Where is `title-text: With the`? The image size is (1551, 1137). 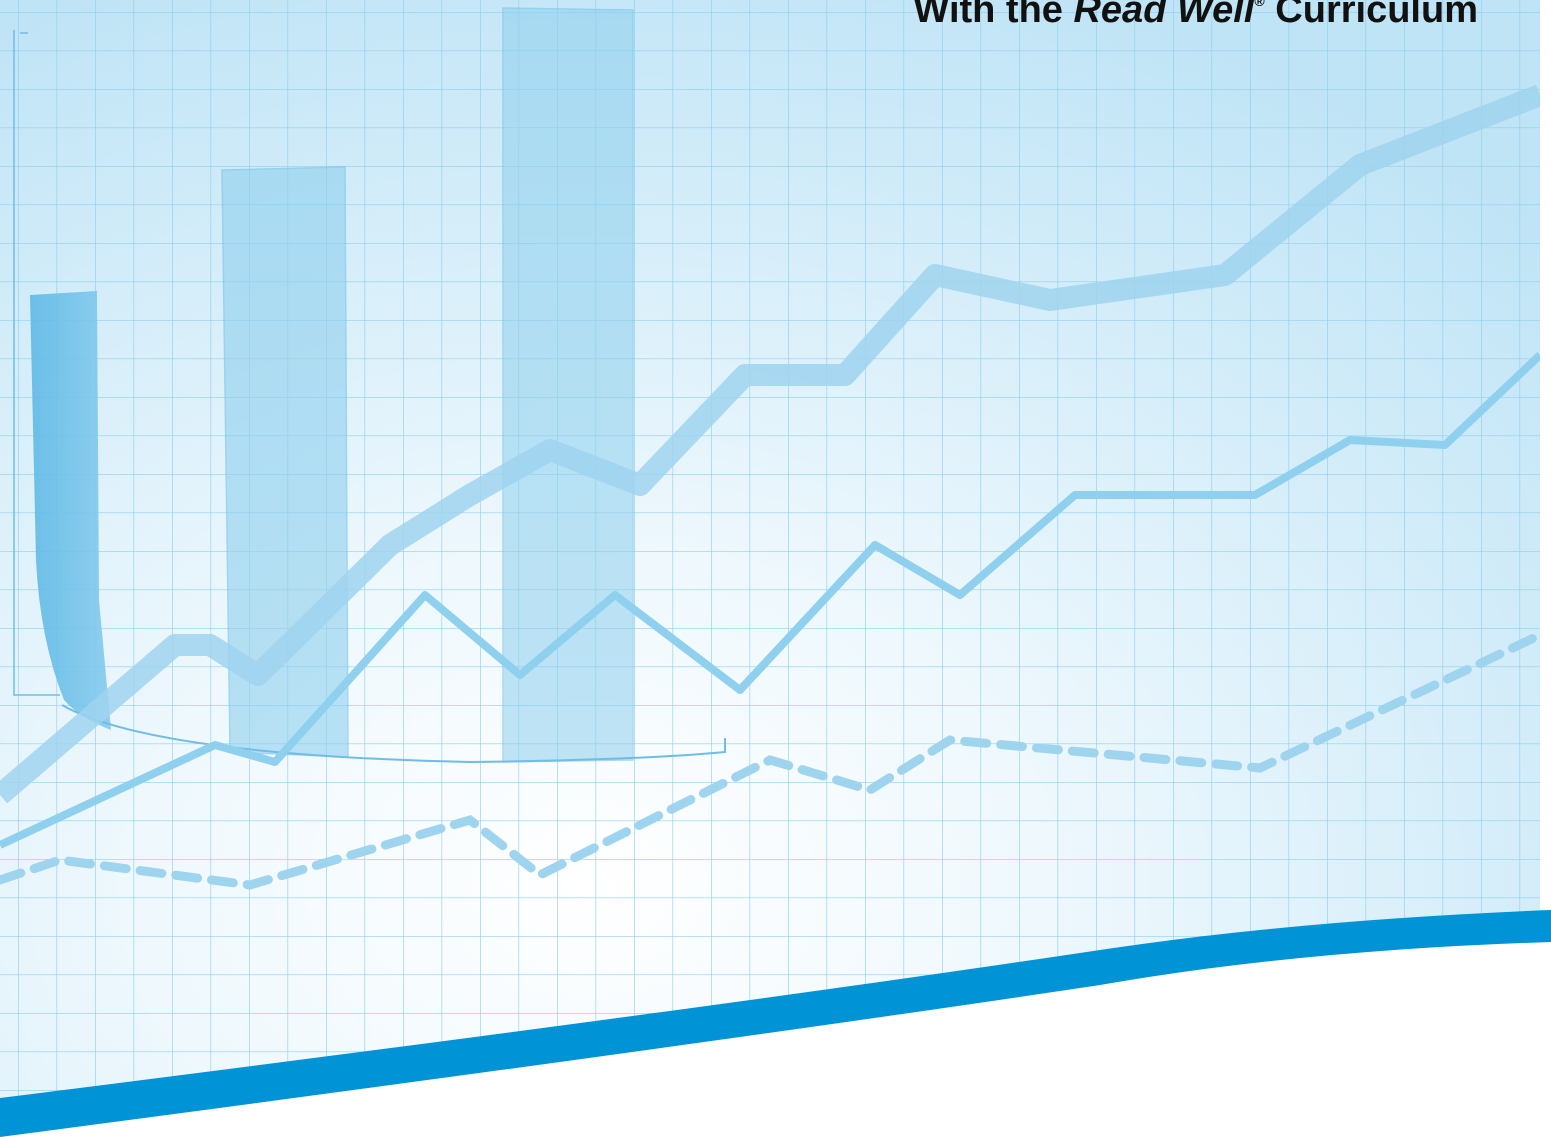
title-text: With the is located at coordinates (988, 15).